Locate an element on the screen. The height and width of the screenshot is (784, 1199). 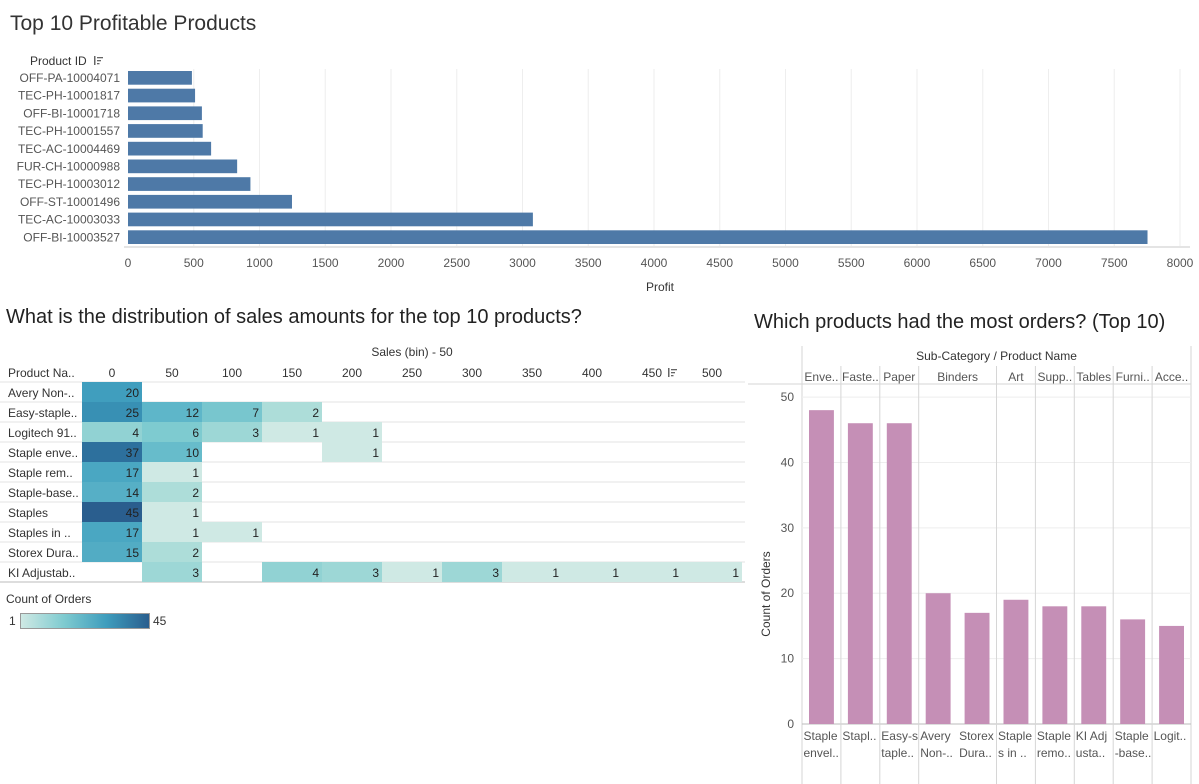
heatmap-cell-value: 15 is located at coordinates (133, 553).